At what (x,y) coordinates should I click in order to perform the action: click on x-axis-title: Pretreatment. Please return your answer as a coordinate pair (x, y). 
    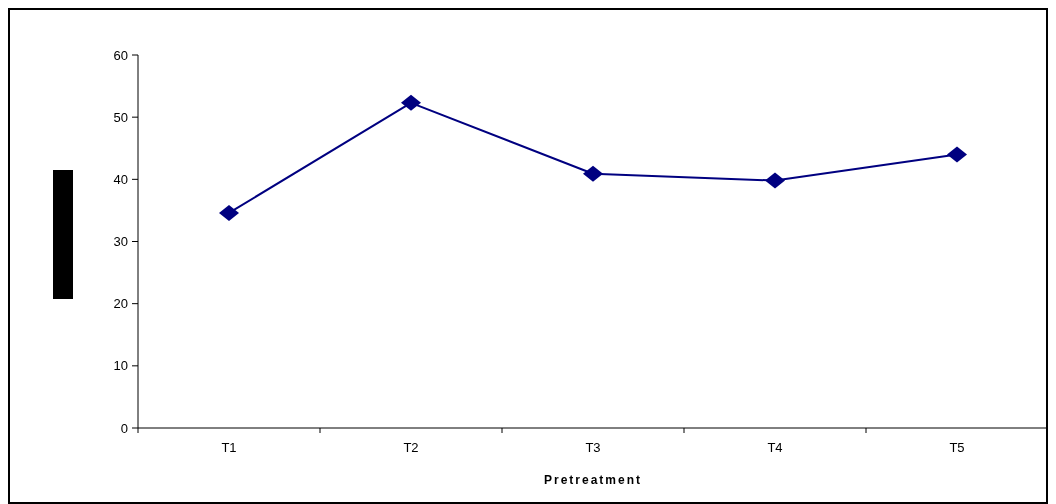
    Looking at the image, I should click on (593, 480).